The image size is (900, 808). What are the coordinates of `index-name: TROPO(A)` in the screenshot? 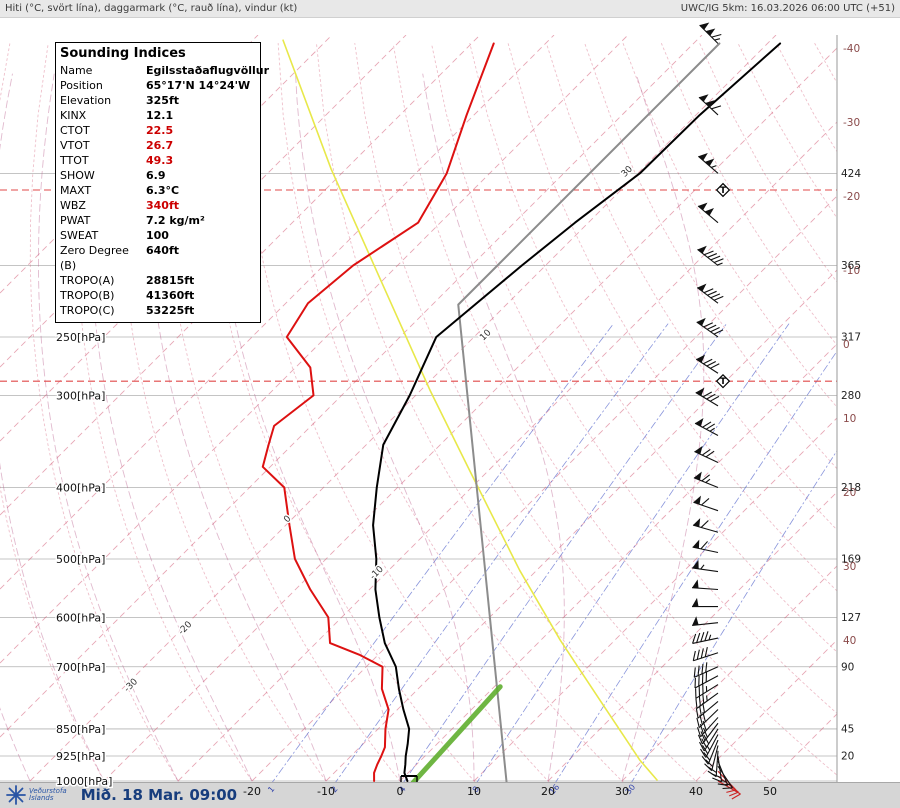 It's located at (87, 280).